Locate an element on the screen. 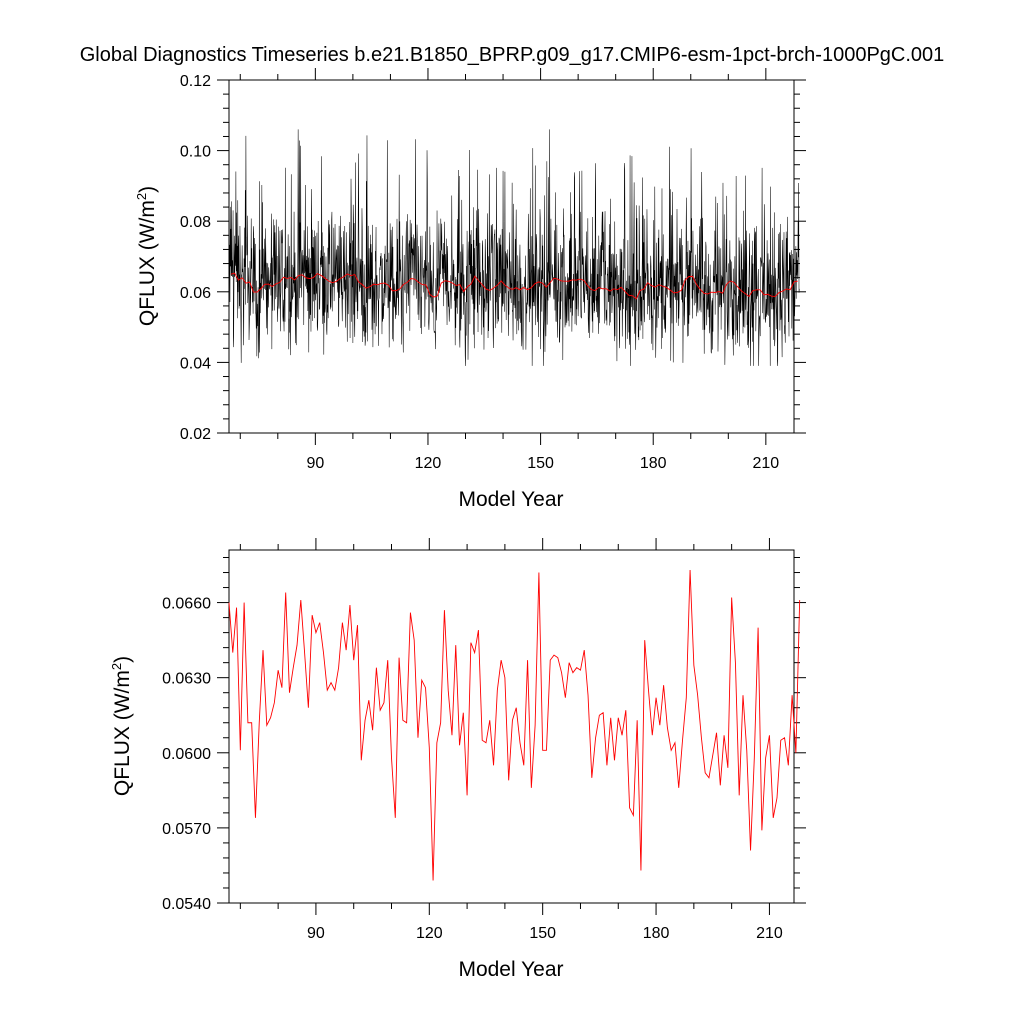  y-tick-label: 0.08 is located at coordinates (195, 222).